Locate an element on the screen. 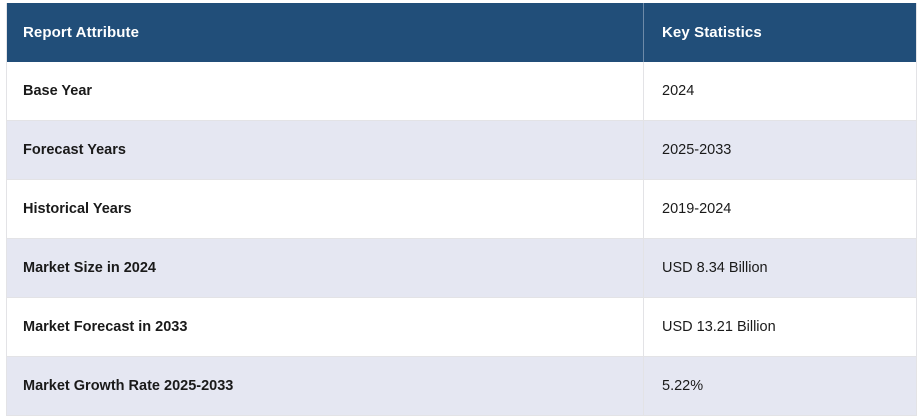  cell-statistic: 2024 is located at coordinates (780, 91).